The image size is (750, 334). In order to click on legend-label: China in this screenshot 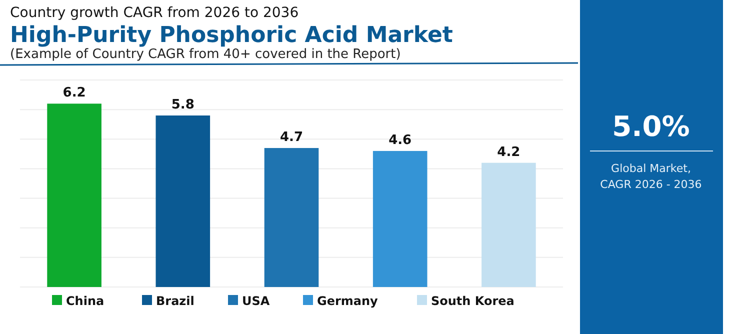, I will do `click(85, 301)`.